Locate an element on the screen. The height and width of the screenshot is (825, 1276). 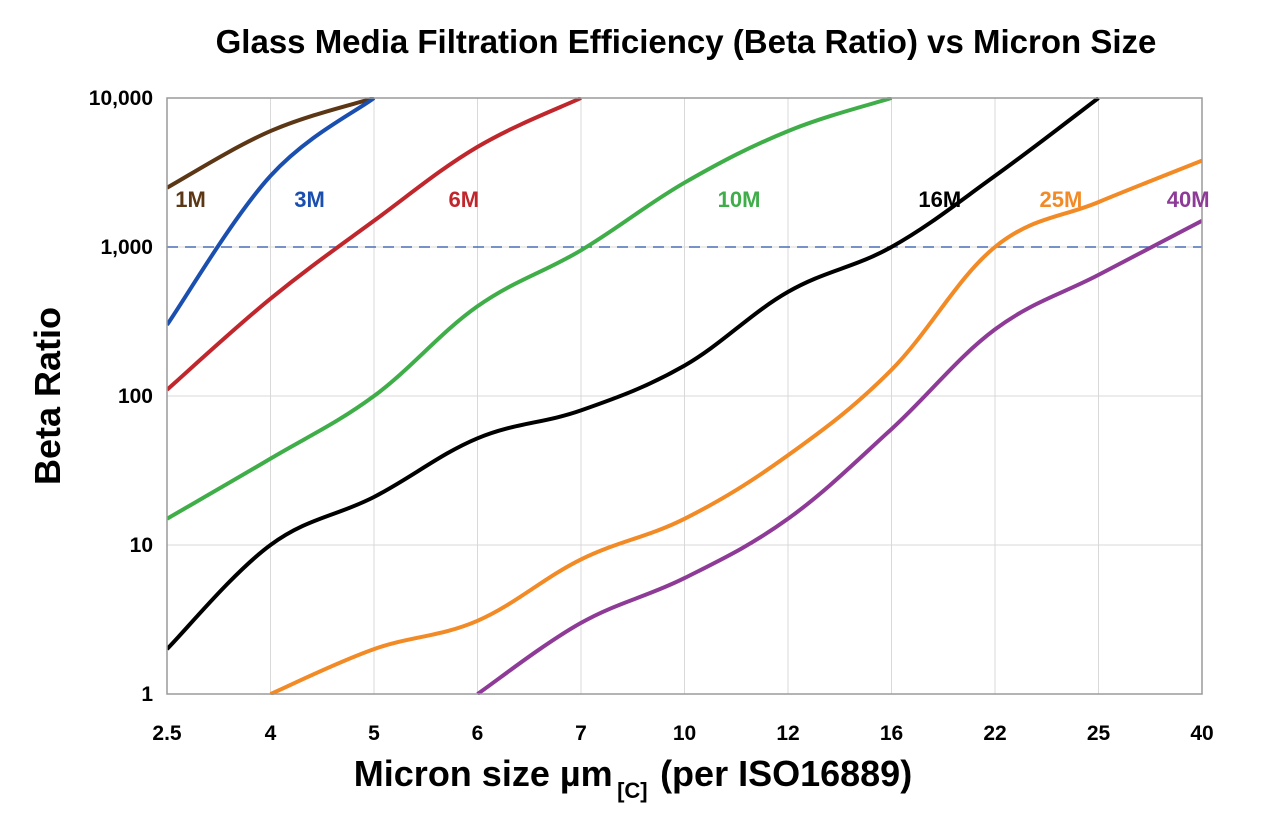
series-label-40m: 40M is located at coordinates (1188, 199).